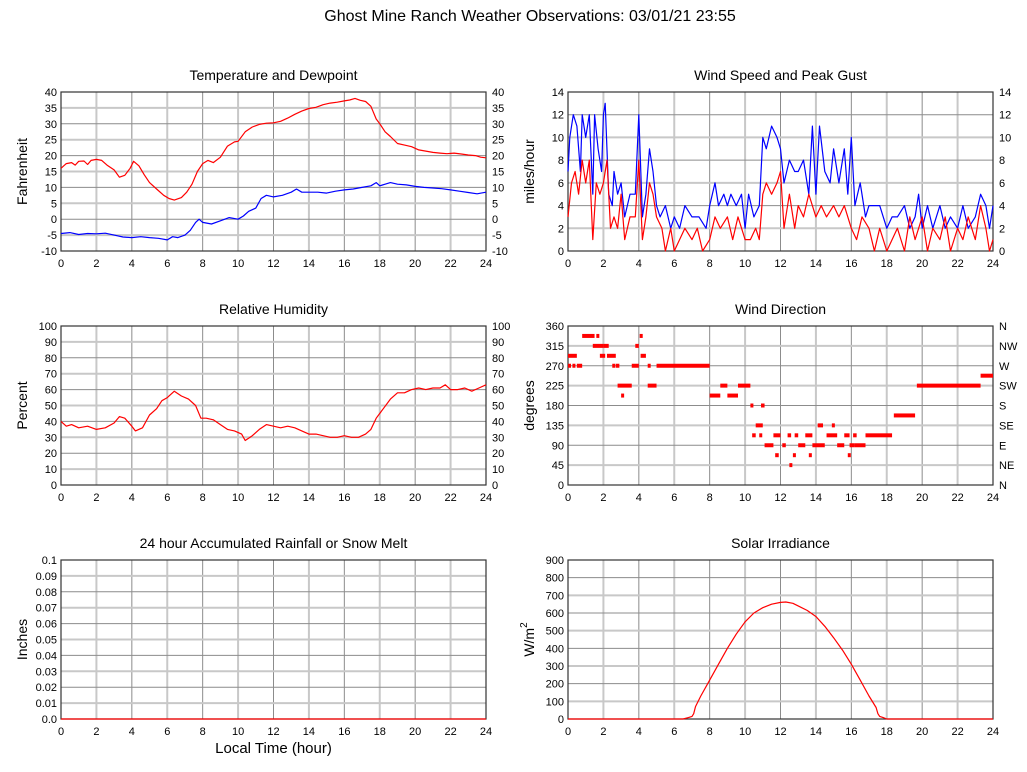  What do you see at coordinates (555, 667) in the screenshot?
I see `y-tick-label: 300` at bounding box center [555, 667].